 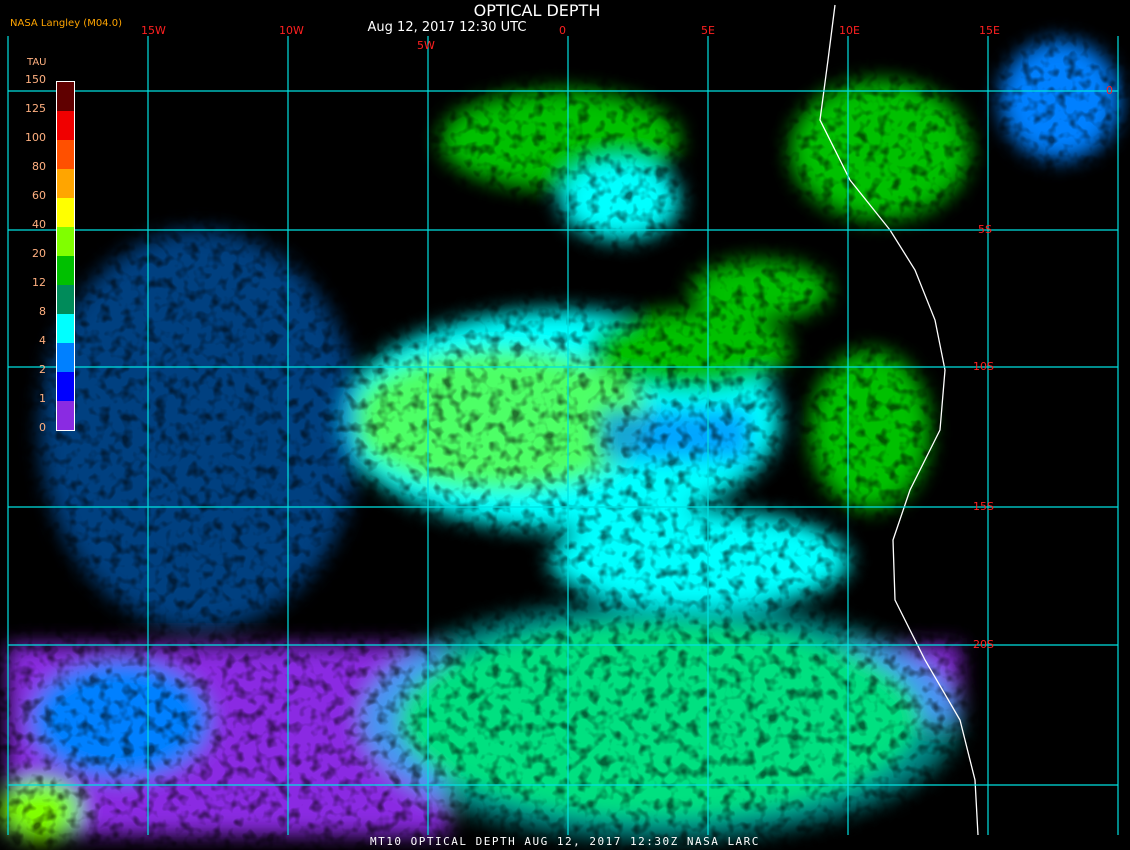 I want to click on colorbar-tick-label: 20, so click(x=39, y=253).